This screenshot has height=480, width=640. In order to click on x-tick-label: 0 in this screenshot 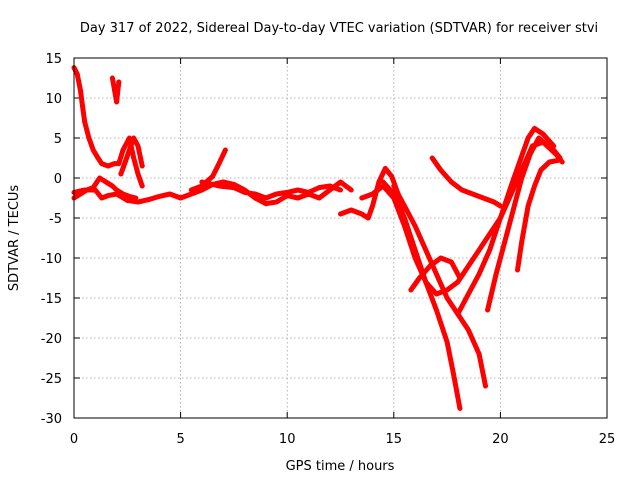, I will do `click(74, 439)`.